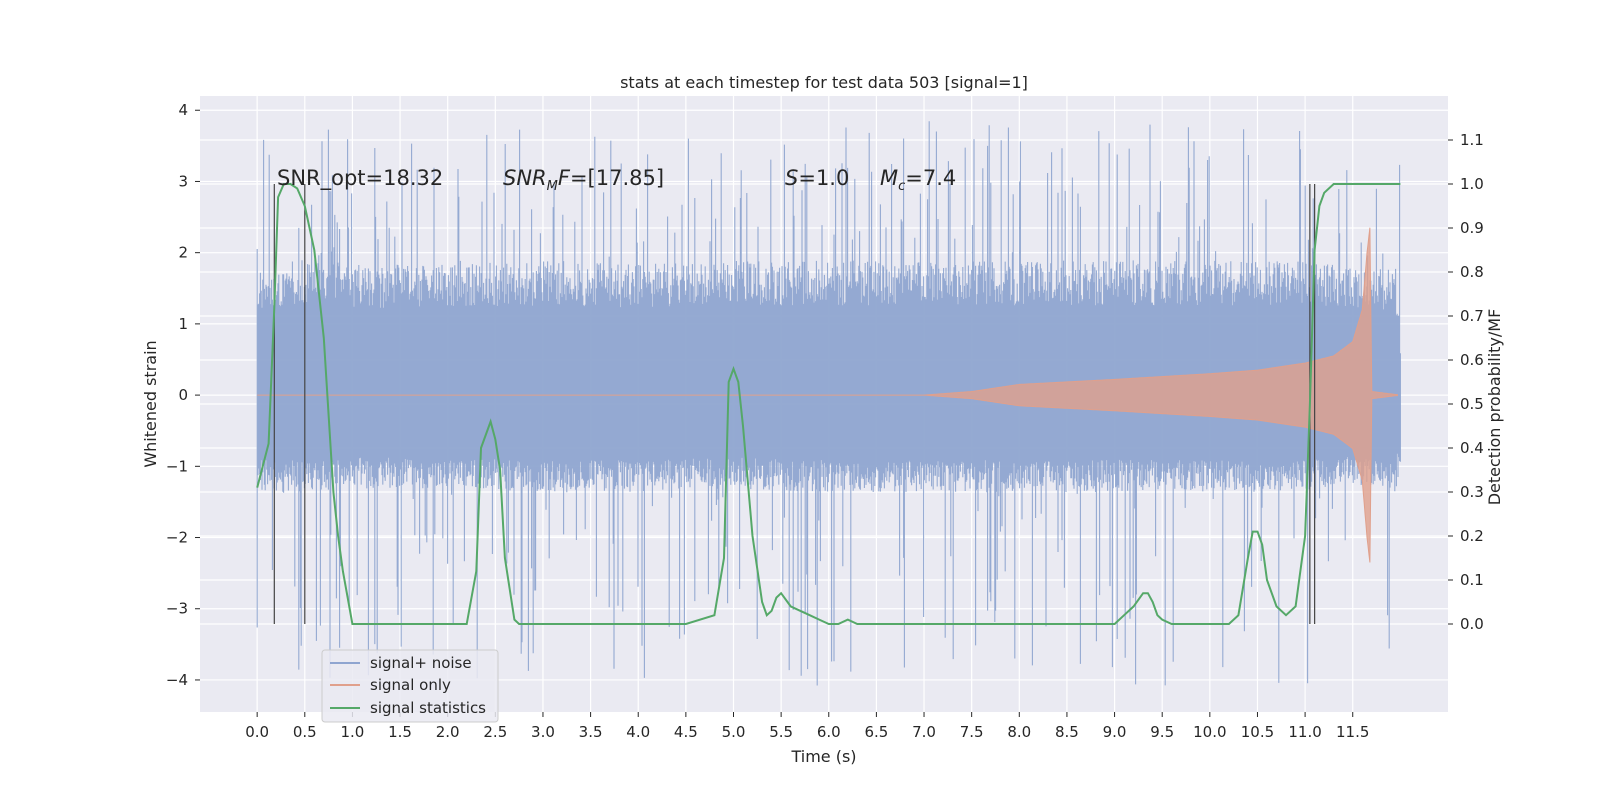  Describe the element at coordinates (360, 178) in the screenshot. I see `annotation-snr-opt: SNR_opt=18.32` at that location.